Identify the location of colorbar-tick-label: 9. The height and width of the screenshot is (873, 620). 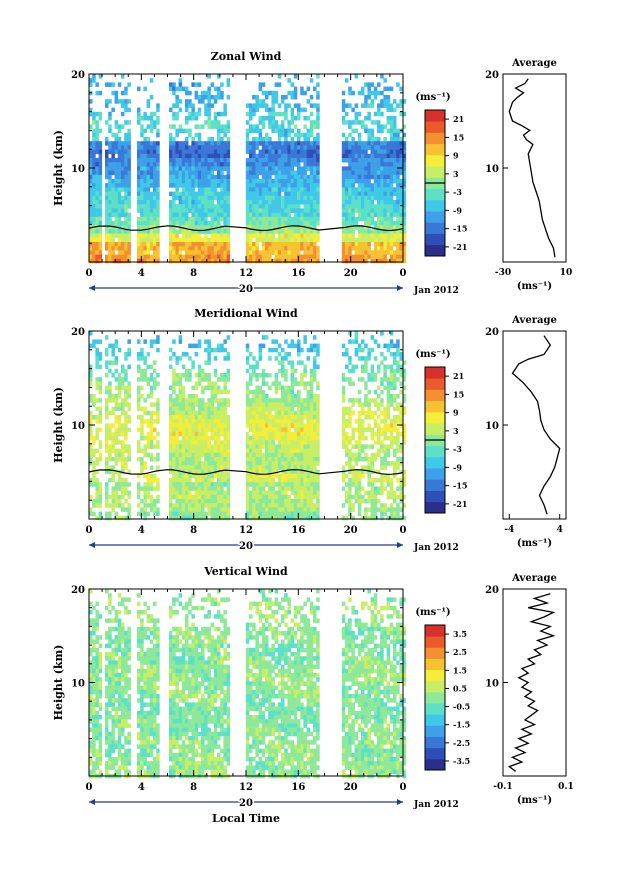
(456, 156).